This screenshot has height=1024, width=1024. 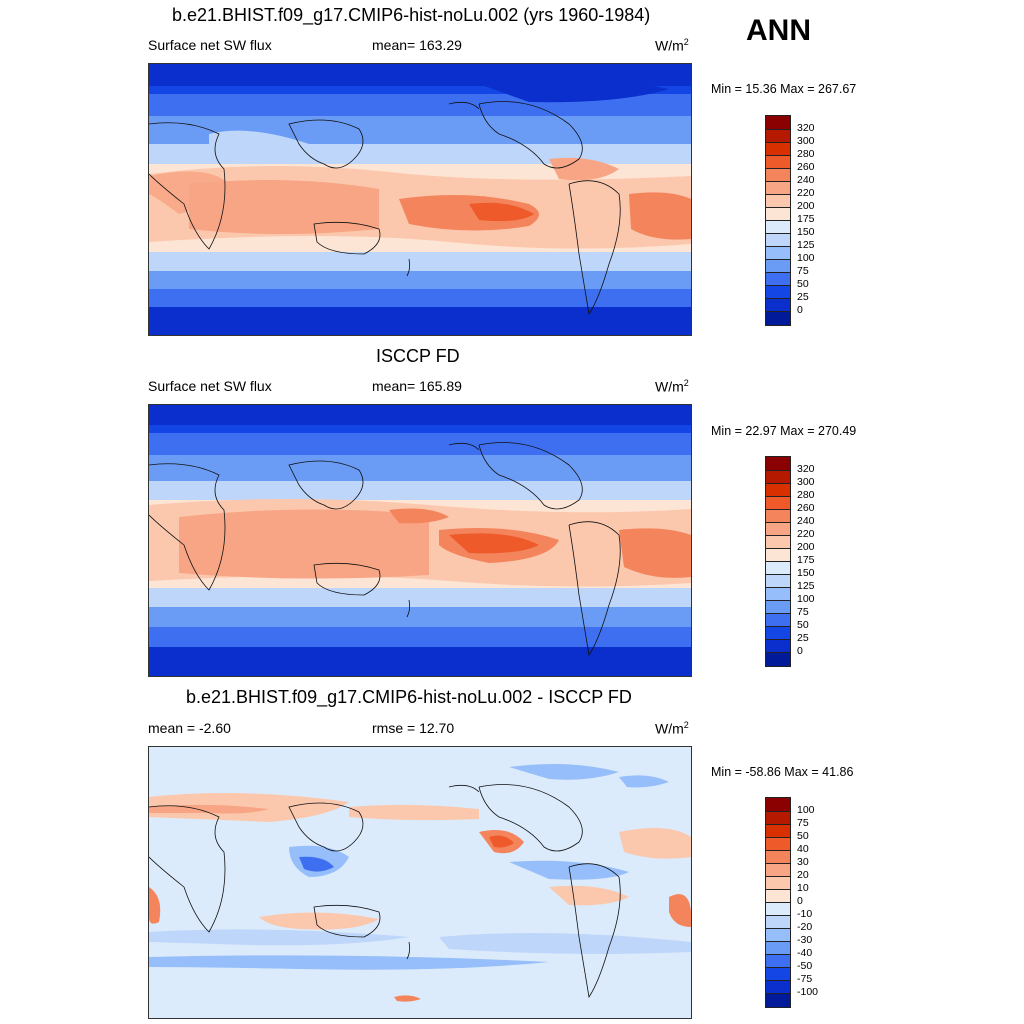 I want to click on colorbar-tick: 260, so click(x=806, y=167).